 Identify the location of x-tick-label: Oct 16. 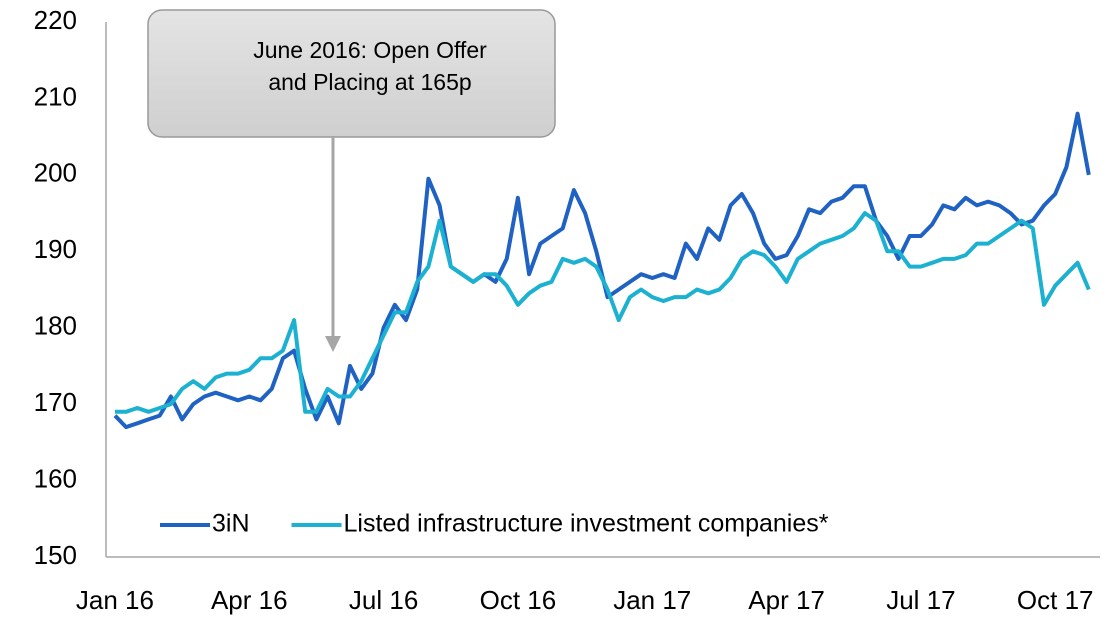
(518, 600).